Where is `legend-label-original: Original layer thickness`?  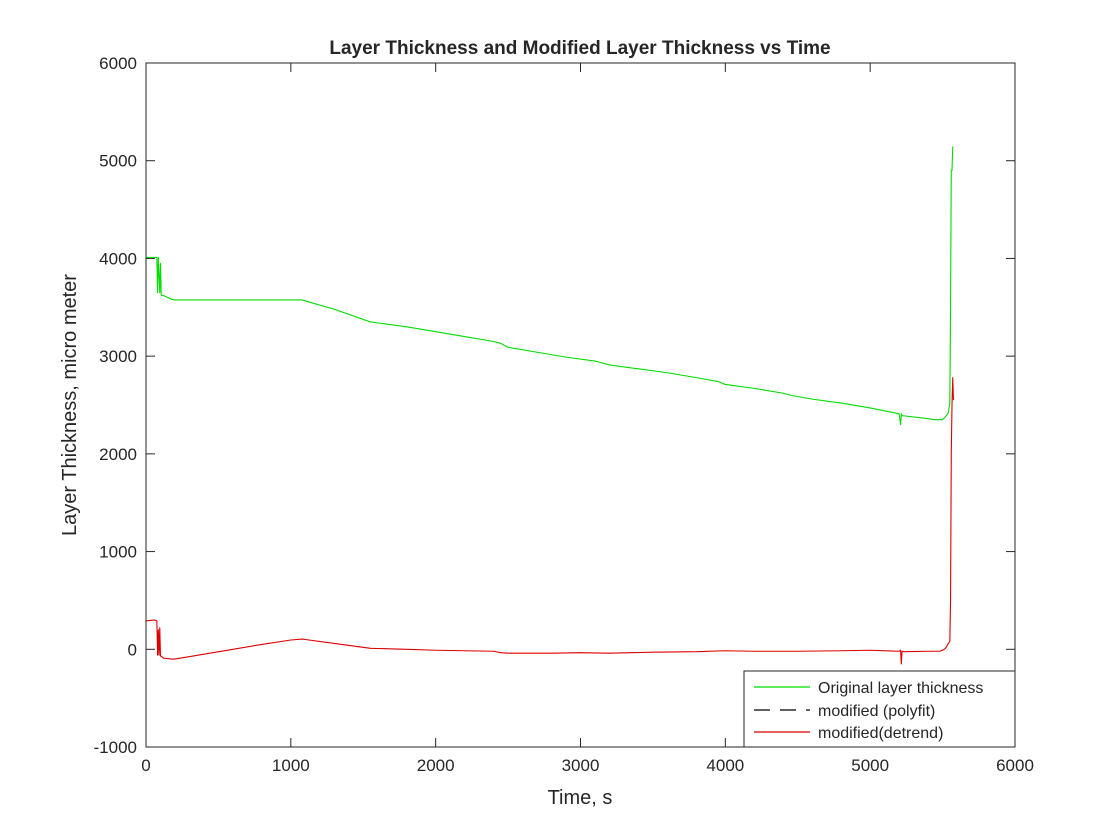
legend-label-original: Original layer thickness is located at coordinates (900, 688).